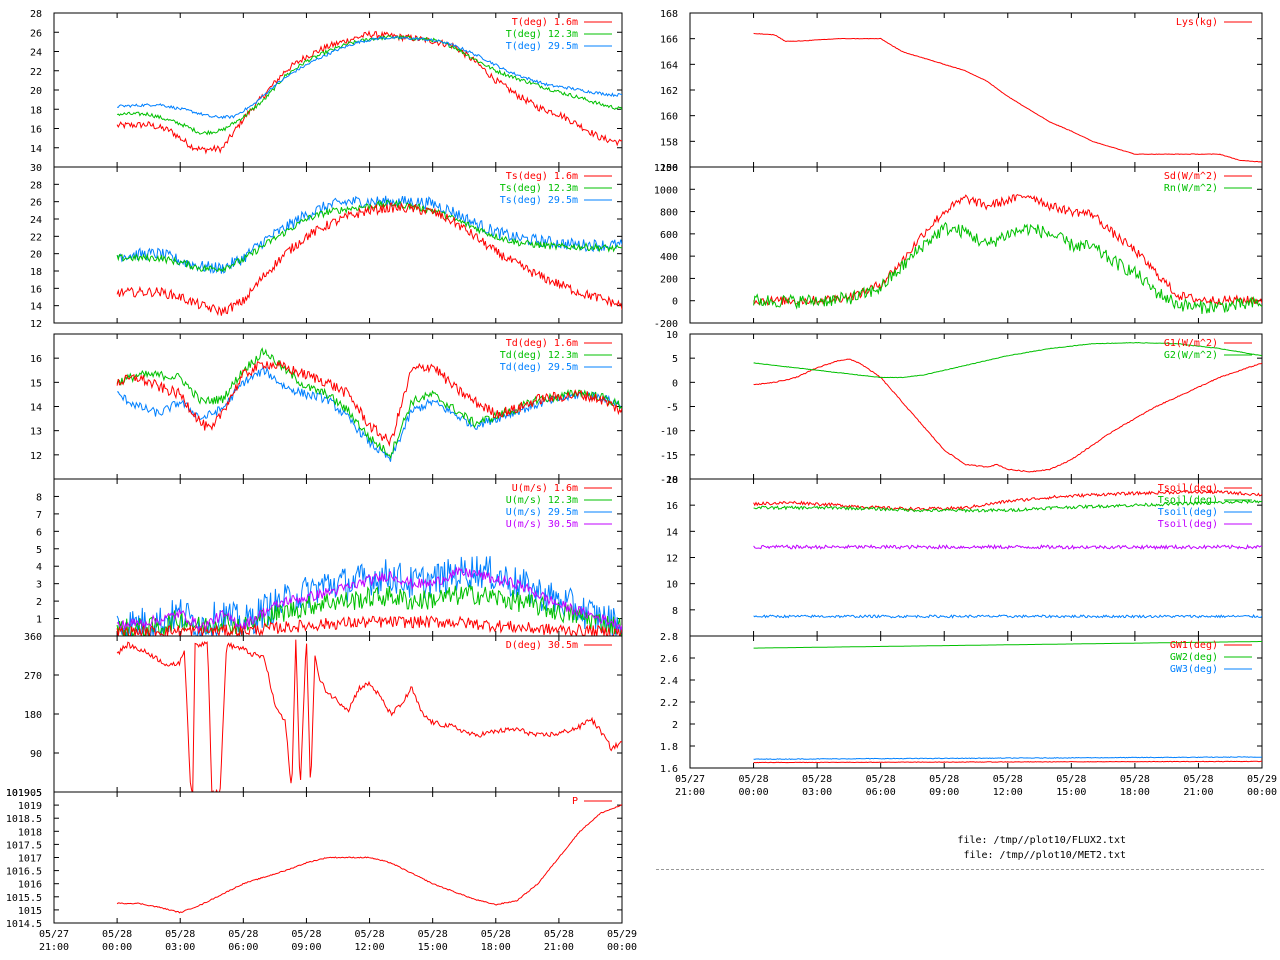 The height and width of the screenshot is (960, 1280). What do you see at coordinates (539, 355) in the screenshot?
I see `legend-label: Td(deg) 12.3m` at bounding box center [539, 355].